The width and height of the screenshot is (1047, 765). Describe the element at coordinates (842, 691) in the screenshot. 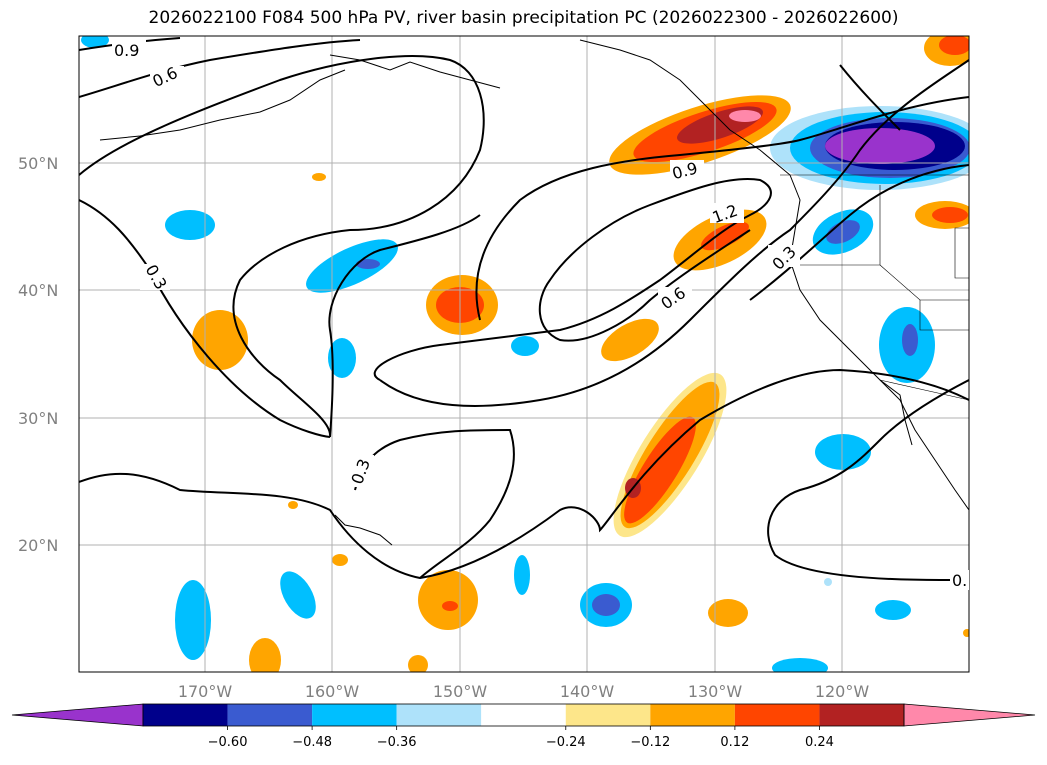

I see `lon-label-120w: 120°W` at that location.